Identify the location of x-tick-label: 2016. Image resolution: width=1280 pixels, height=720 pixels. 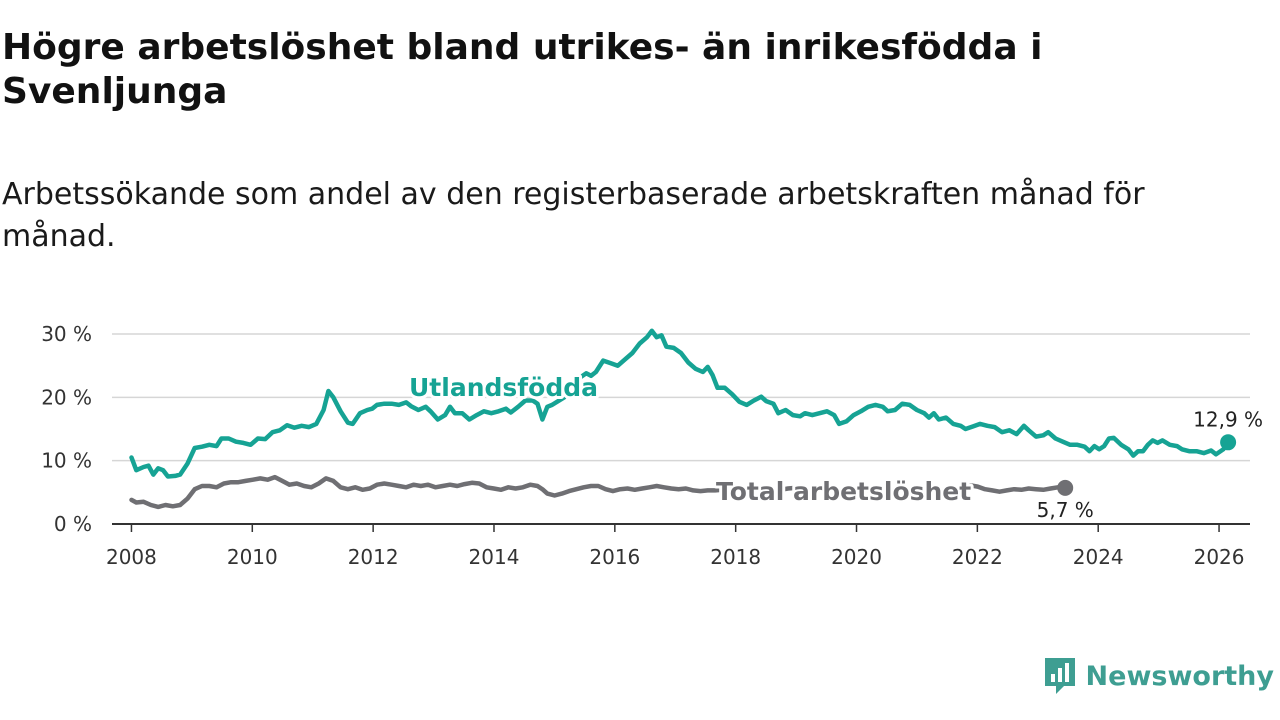
(614, 557).